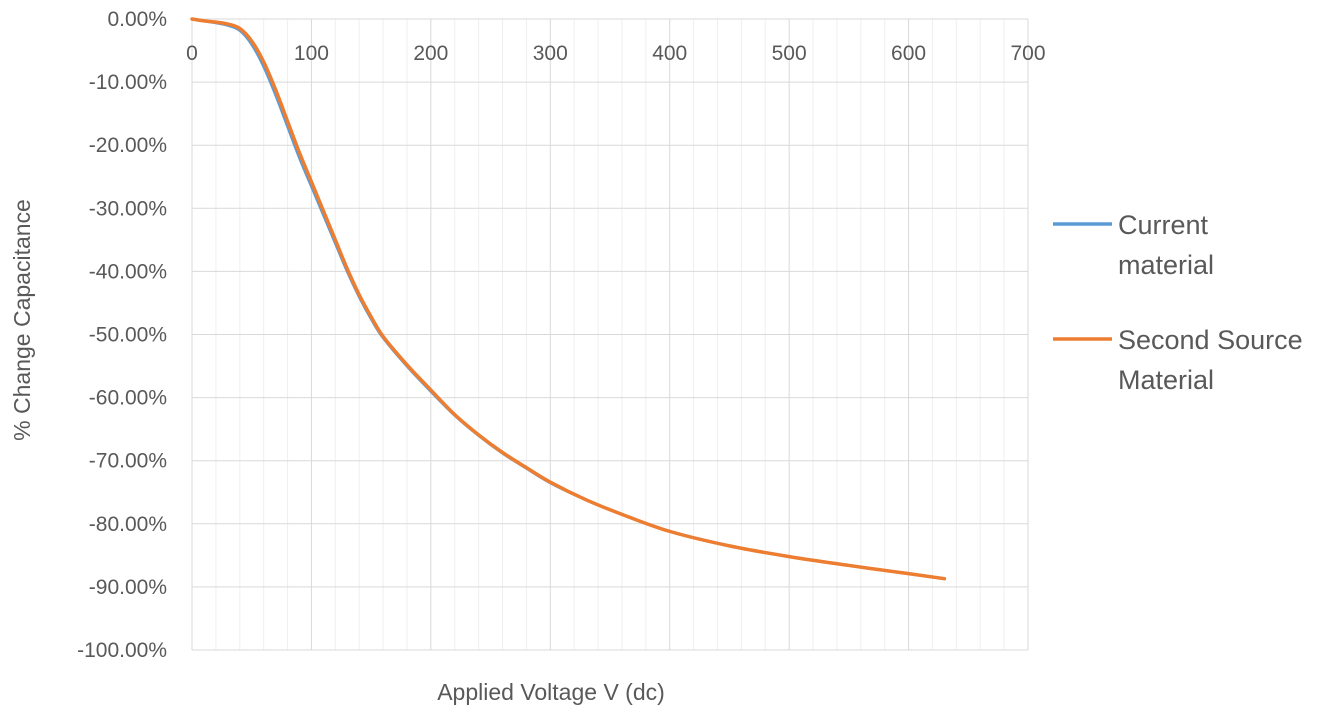 The image size is (1333, 718). I want to click on y-tick-label: -50.00%, so click(128, 335).